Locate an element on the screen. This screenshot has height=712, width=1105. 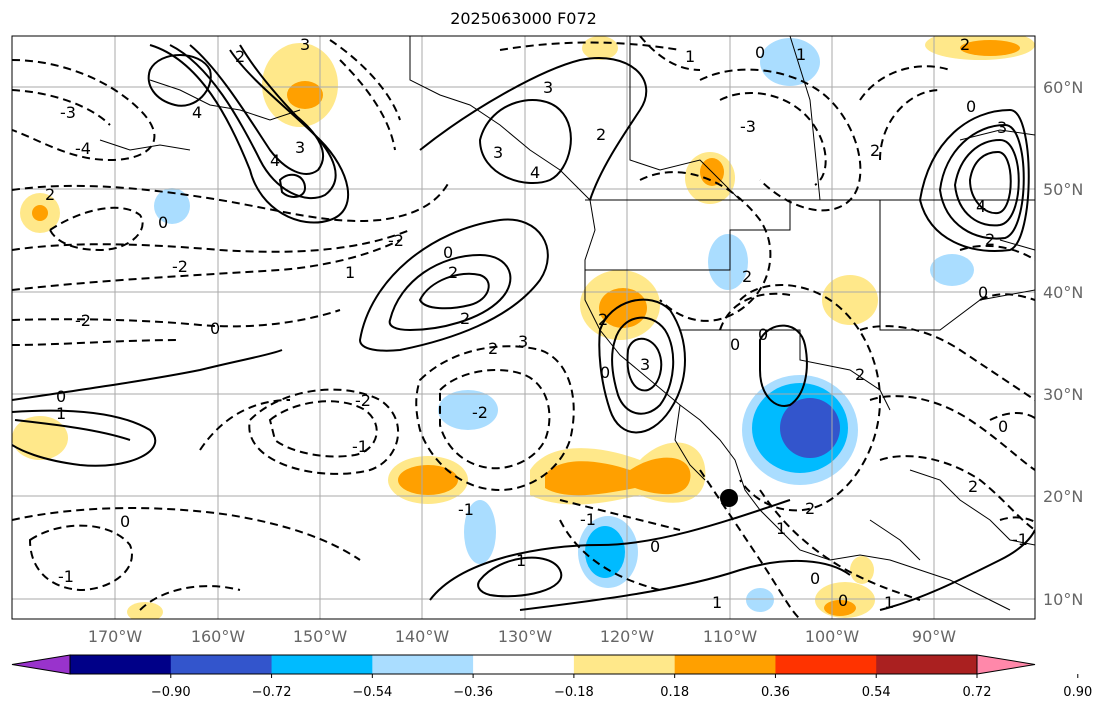
lat-label: 10°N is located at coordinates (1063, 599).